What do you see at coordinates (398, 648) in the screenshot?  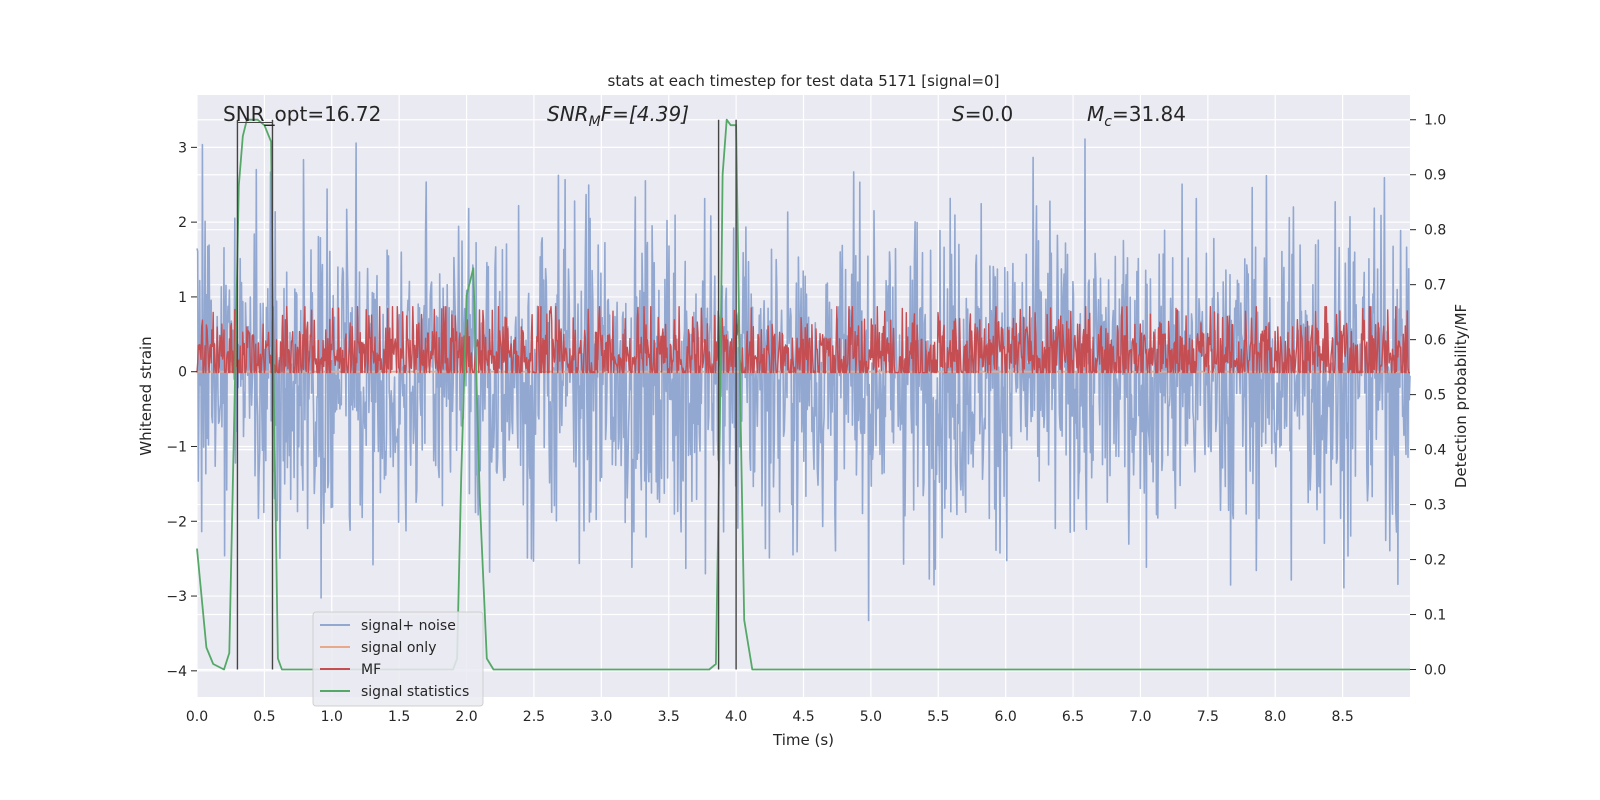 I see `legend-label: signal only` at bounding box center [398, 648].